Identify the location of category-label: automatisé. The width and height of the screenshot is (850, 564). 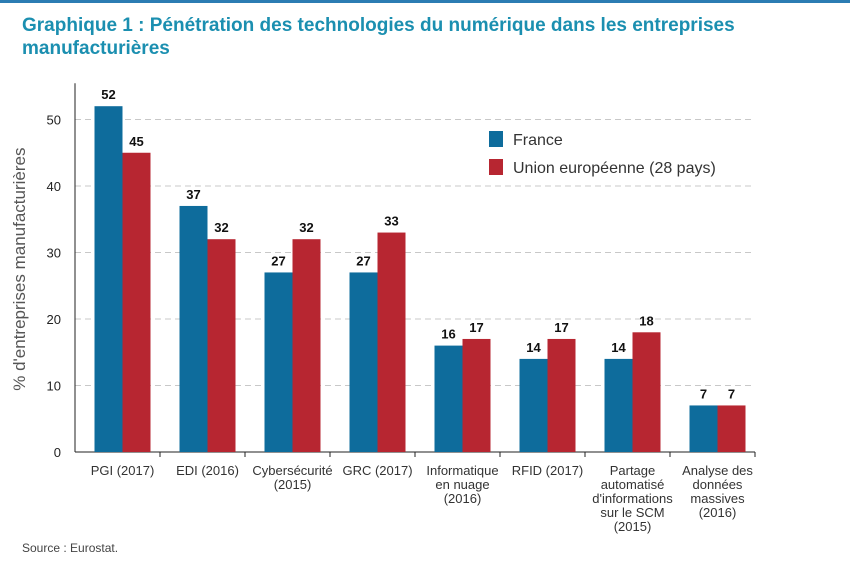
(633, 484).